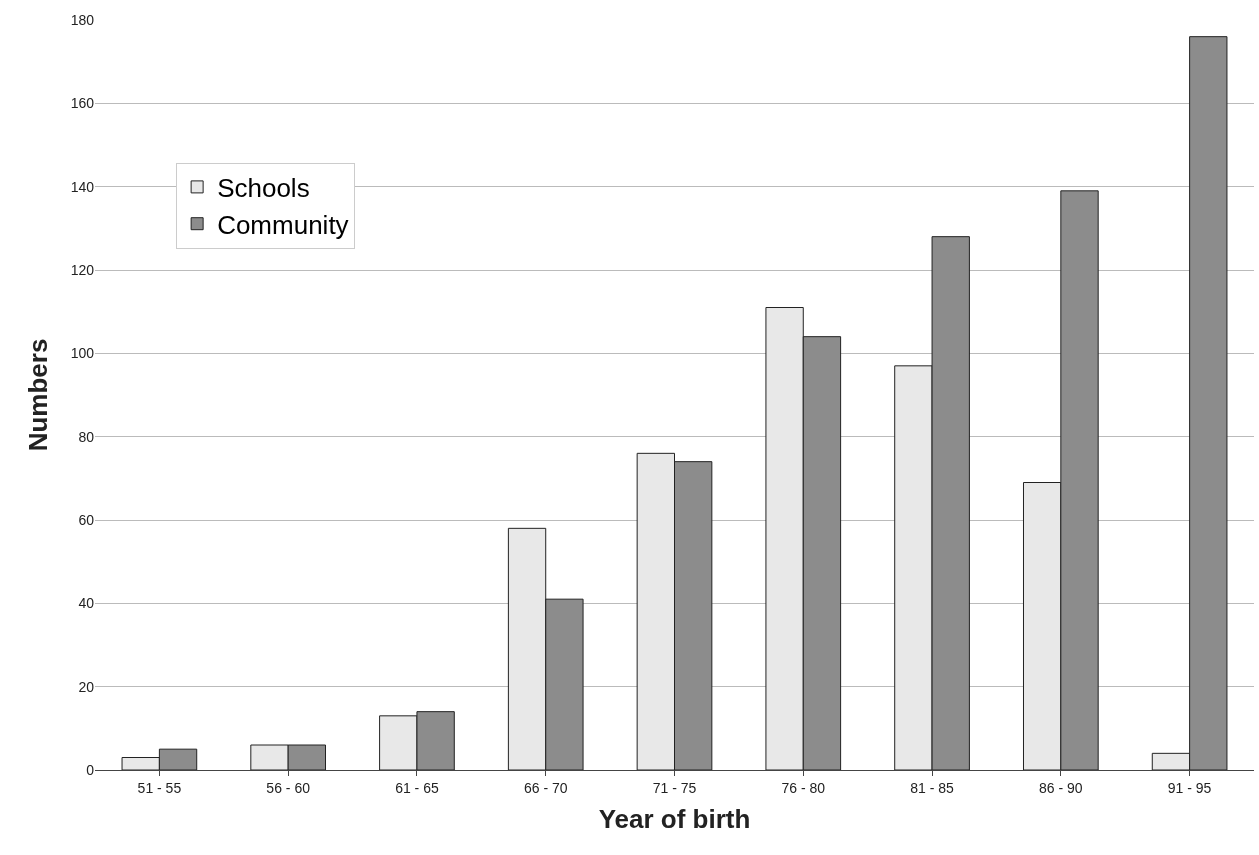 This screenshot has height=855, width=1259. Describe the element at coordinates (90, 769) in the screenshot. I see `y-tick-label: 0` at that location.